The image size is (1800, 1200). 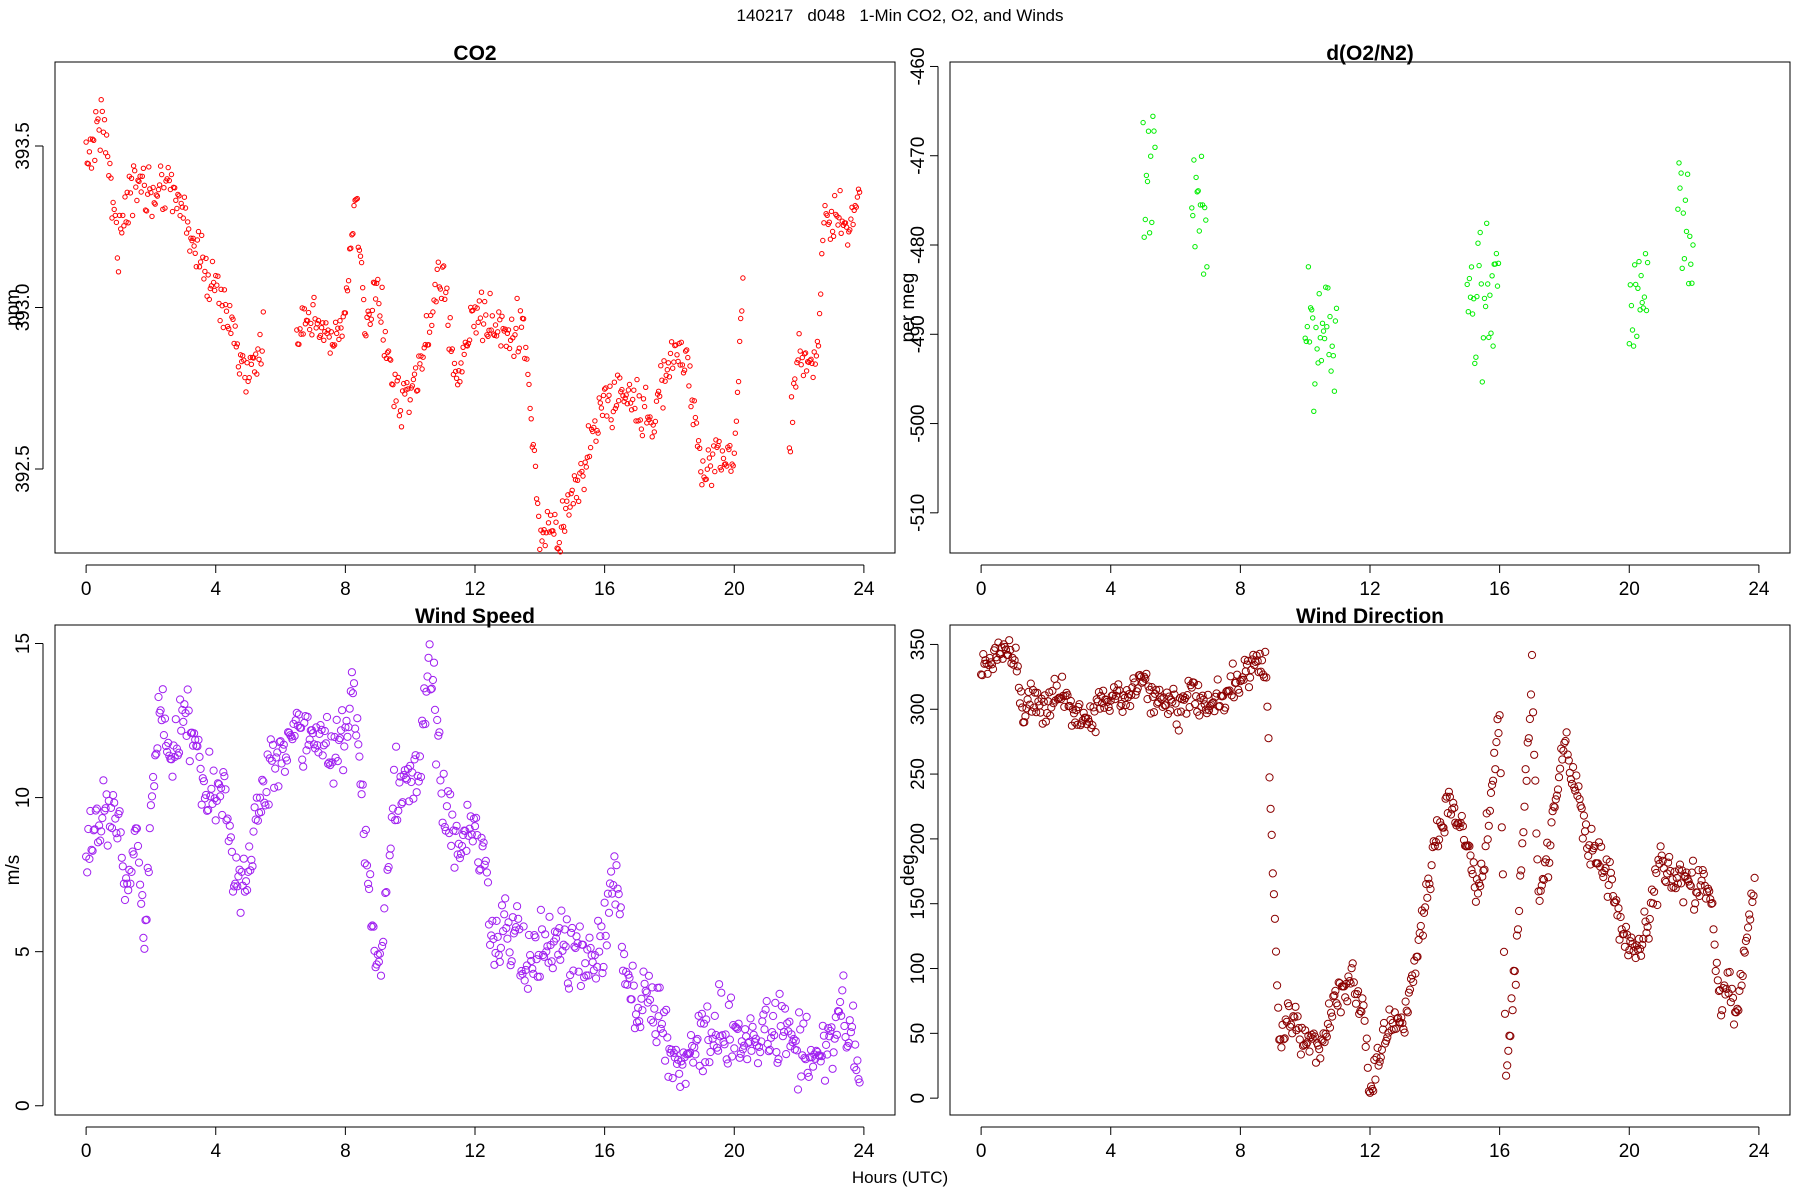 What do you see at coordinates (1629, 1151) in the screenshot?
I see `wind-direction-x-tick-label: 20` at bounding box center [1629, 1151].